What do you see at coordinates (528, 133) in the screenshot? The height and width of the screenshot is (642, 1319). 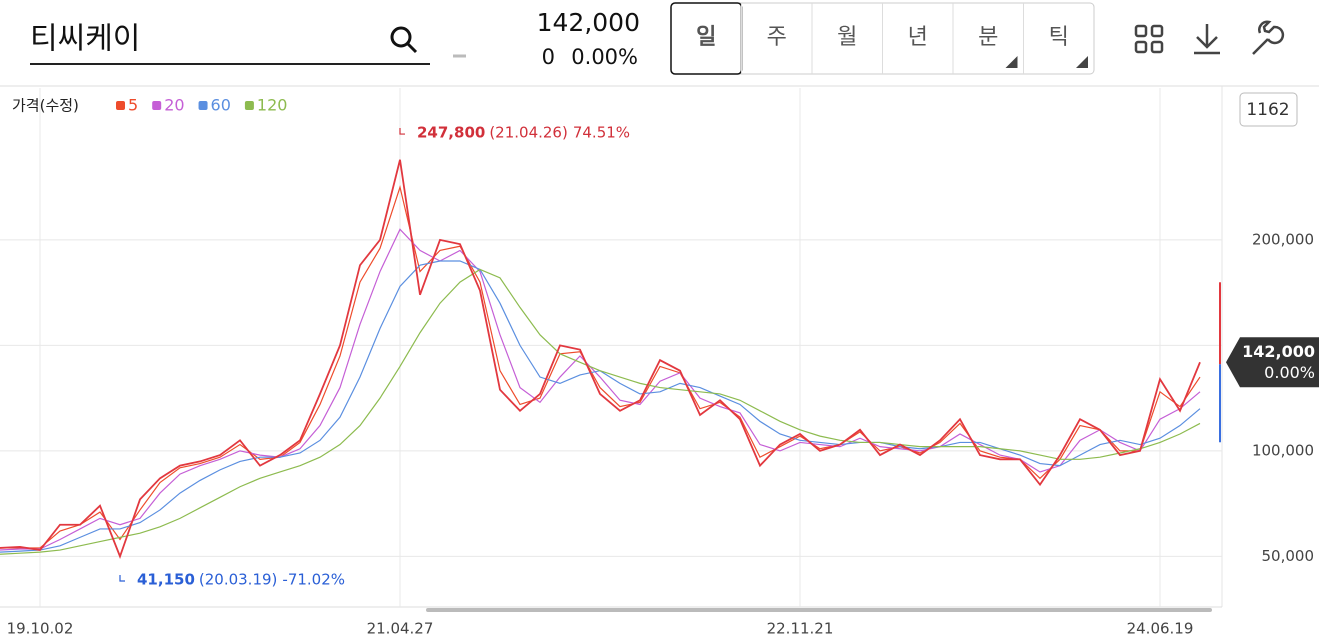 I see `high-date: (21.04.26)` at bounding box center [528, 133].